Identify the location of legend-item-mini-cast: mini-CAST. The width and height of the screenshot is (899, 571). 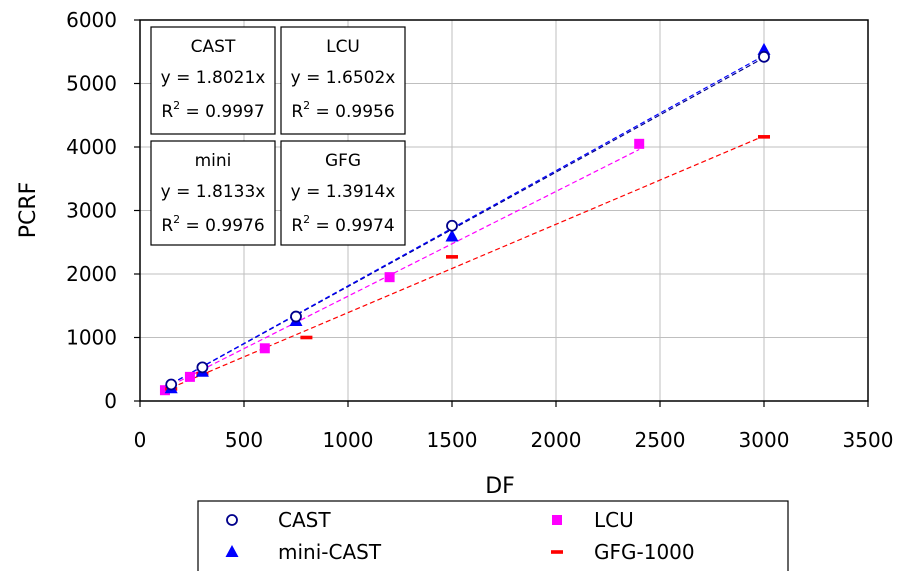
(303, 552).